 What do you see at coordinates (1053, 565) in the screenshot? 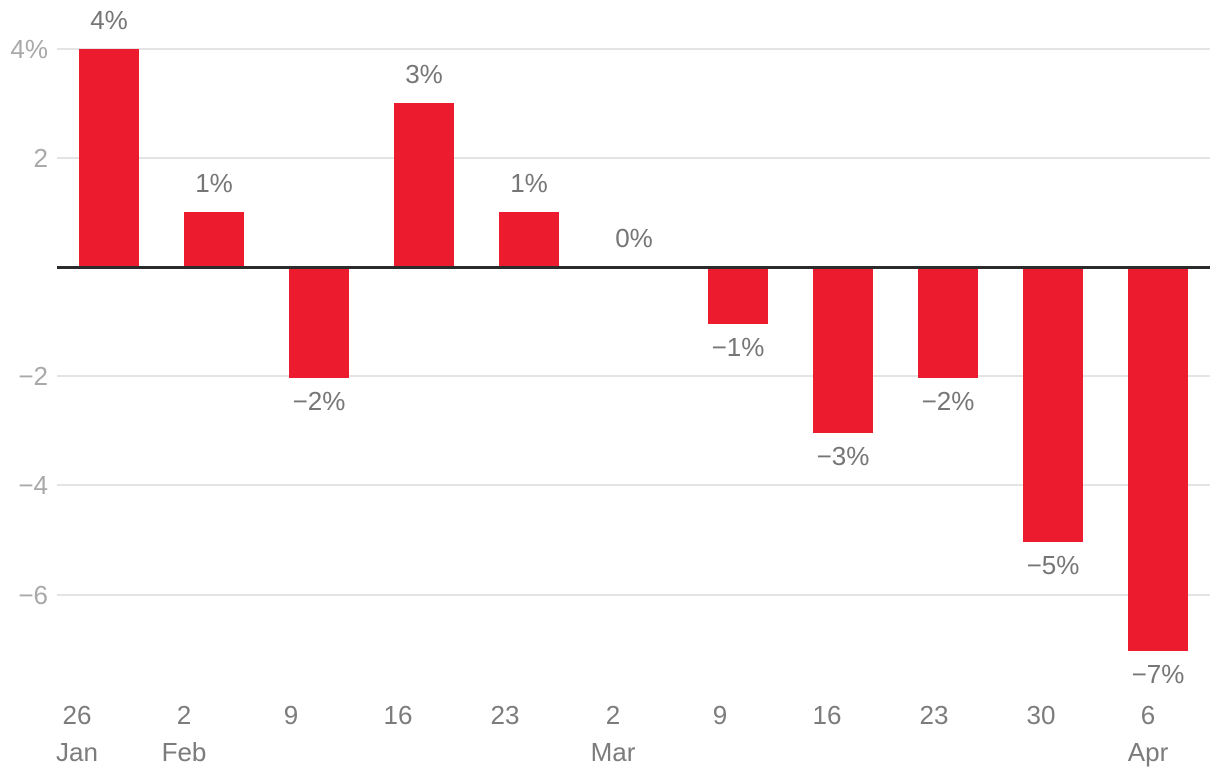
I see `bar-value-label: −5%` at bounding box center [1053, 565].